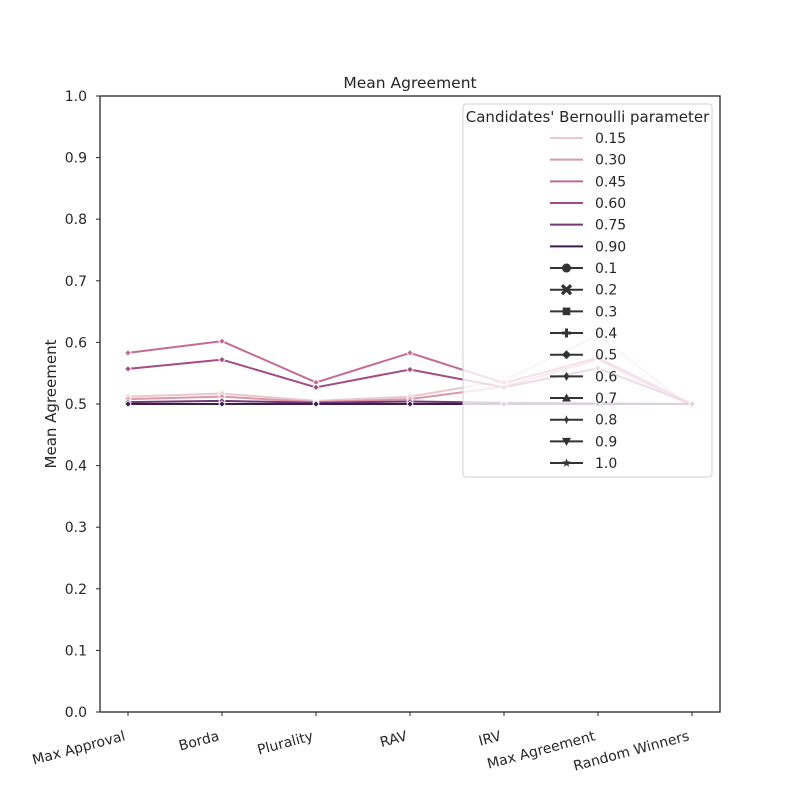 The image size is (800, 800). Describe the element at coordinates (566, 333) in the screenshot. I see `legend-marker-plus` at that location.